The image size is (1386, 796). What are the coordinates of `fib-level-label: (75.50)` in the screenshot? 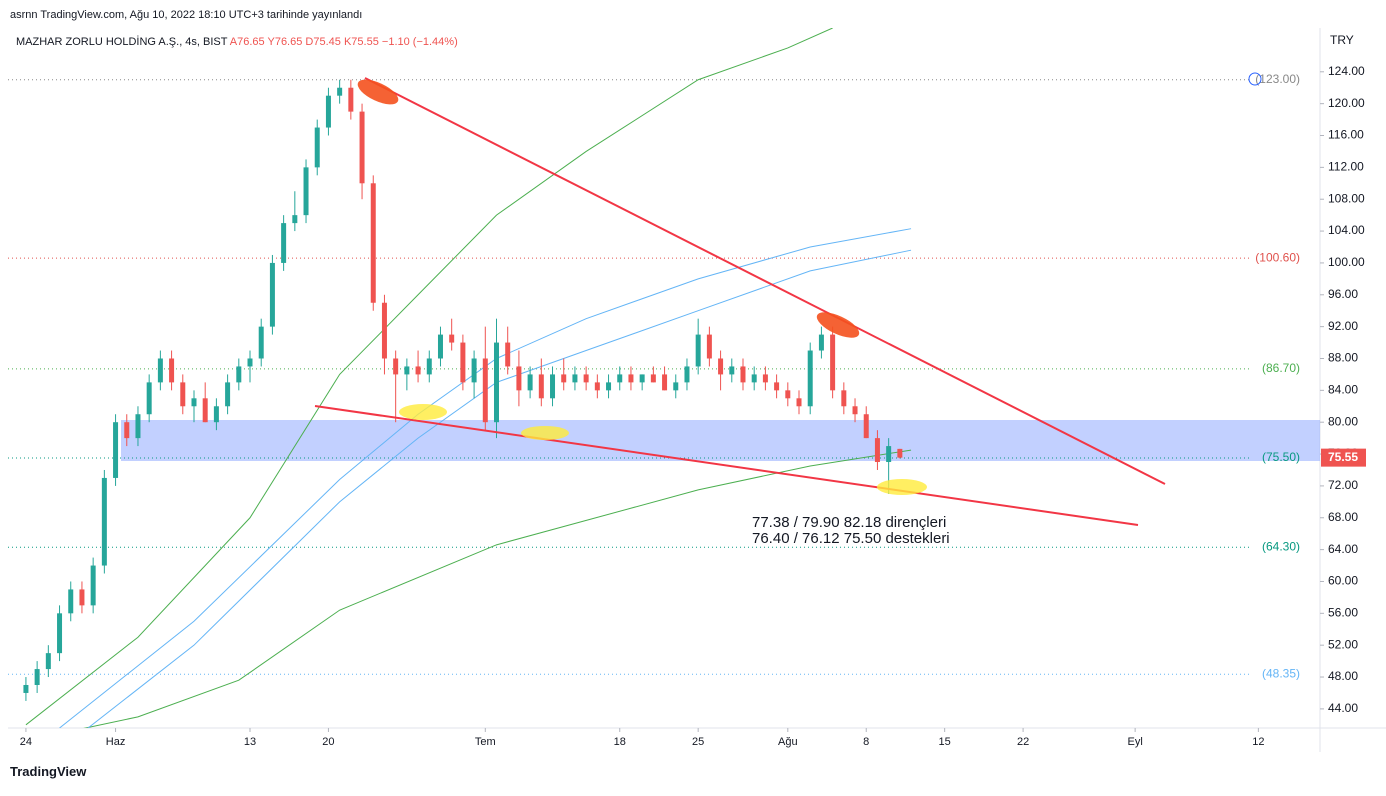 It's located at (1281, 457).